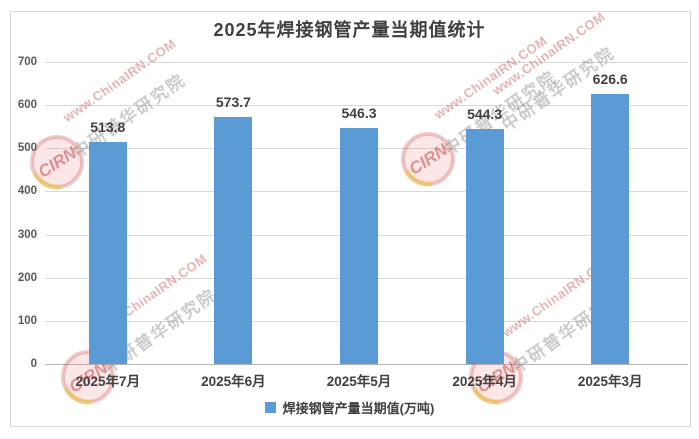 The width and height of the screenshot is (699, 439). What do you see at coordinates (610, 78) in the screenshot?
I see `bar-value-label: 626.6` at bounding box center [610, 78].